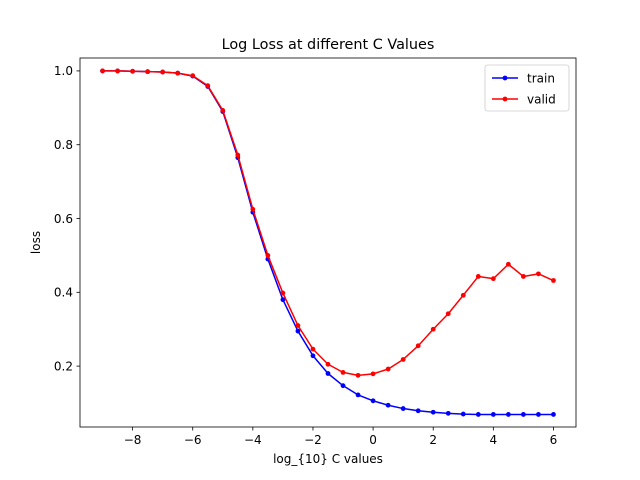  What do you see at coordinates (541, 99) in the screenshot?
I see `legend-label-valid: valid` at bounding box center [541, 99].